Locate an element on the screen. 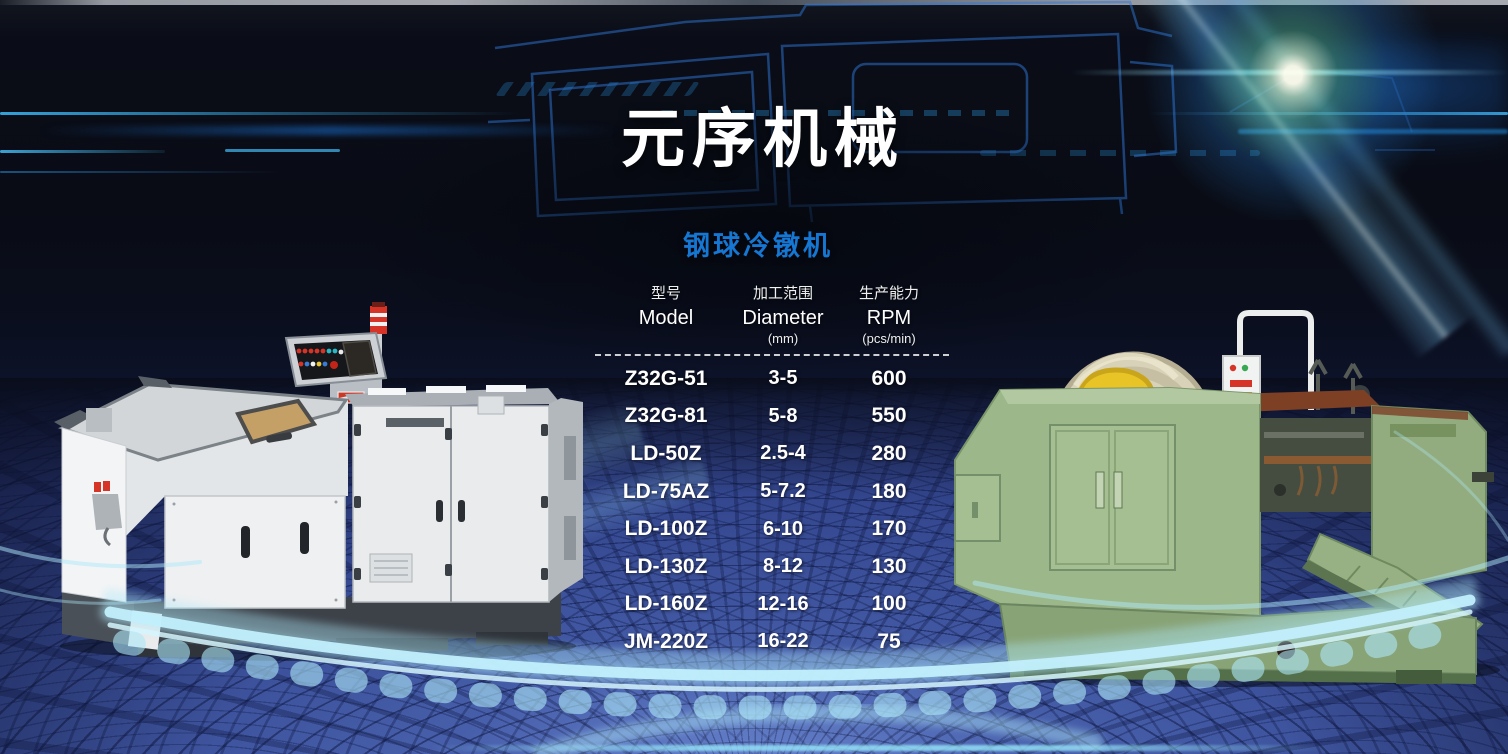 This screenshot has width=1508, height=754. table-row: LD-50Z 2.5-4 280 is located at coordinates (772, 454).